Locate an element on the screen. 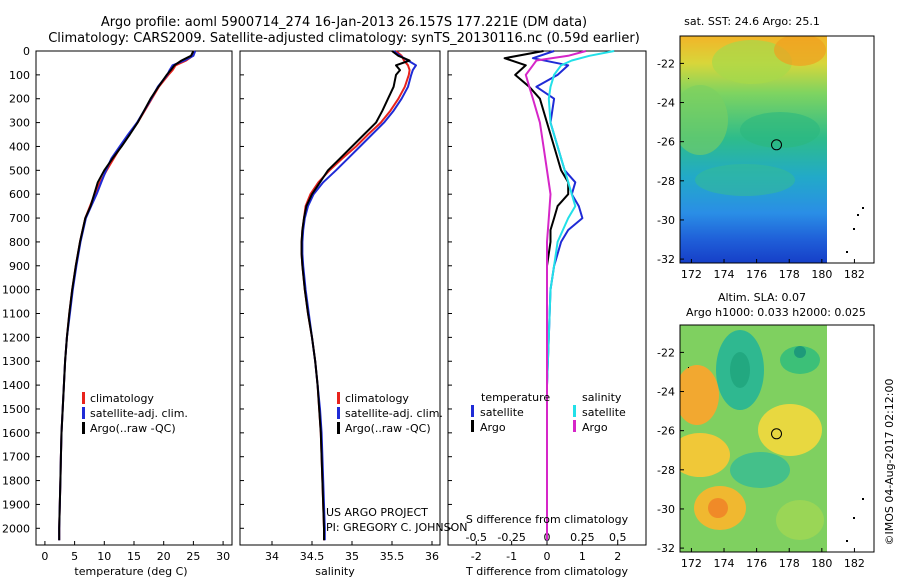 The width and height of the screenshot is (900, 580). legend-label: Argo(..raw -QC) is located at coordinates (133, 428).